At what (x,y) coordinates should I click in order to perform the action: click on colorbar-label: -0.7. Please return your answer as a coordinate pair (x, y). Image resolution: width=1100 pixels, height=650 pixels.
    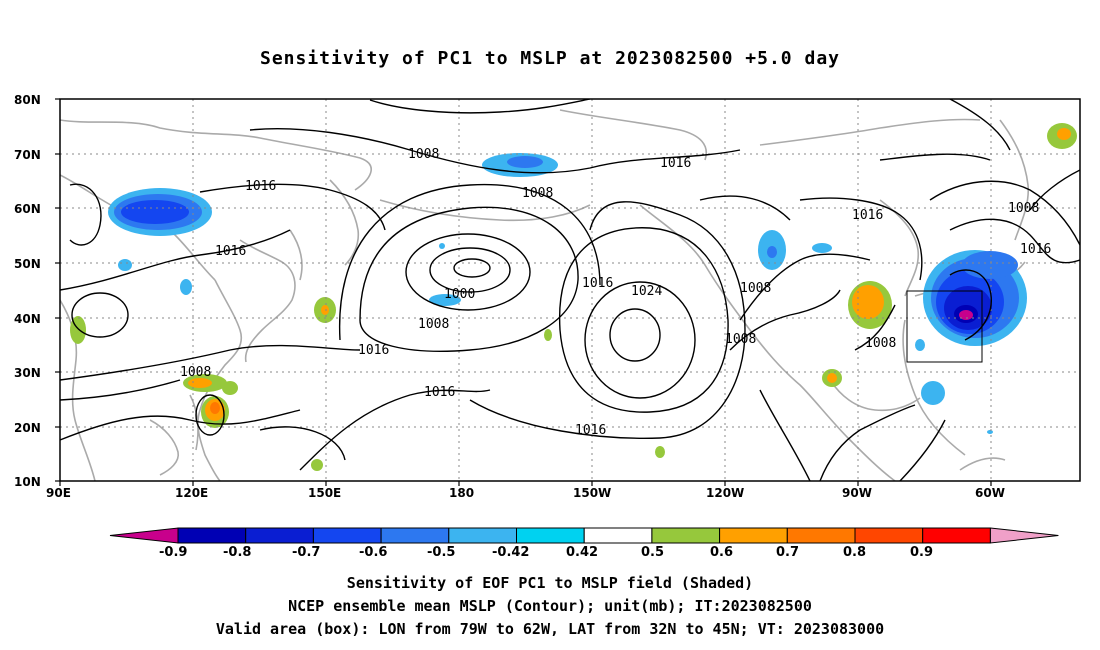
    Looking at the image, I should click on (306, 552).